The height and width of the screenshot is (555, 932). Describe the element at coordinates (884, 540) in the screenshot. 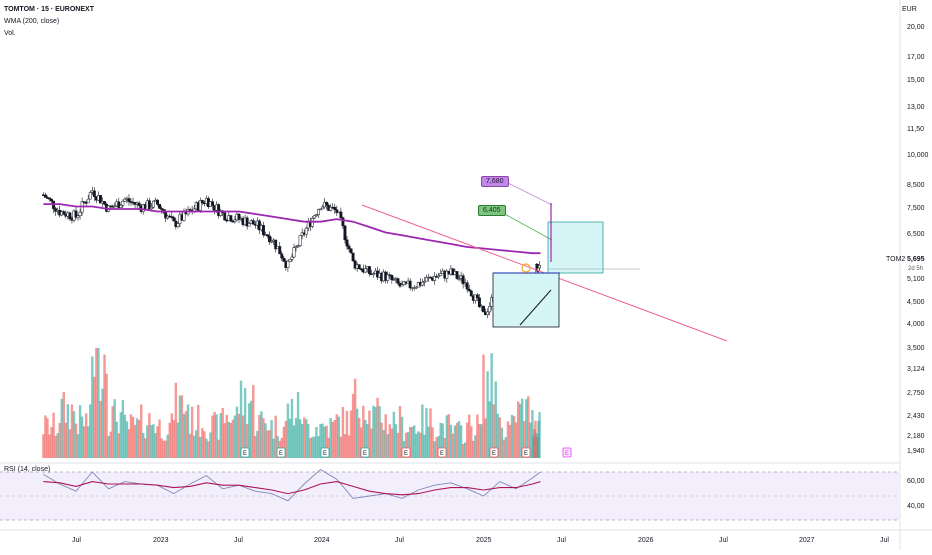

I see `time-tick-label: Jul` at that location.